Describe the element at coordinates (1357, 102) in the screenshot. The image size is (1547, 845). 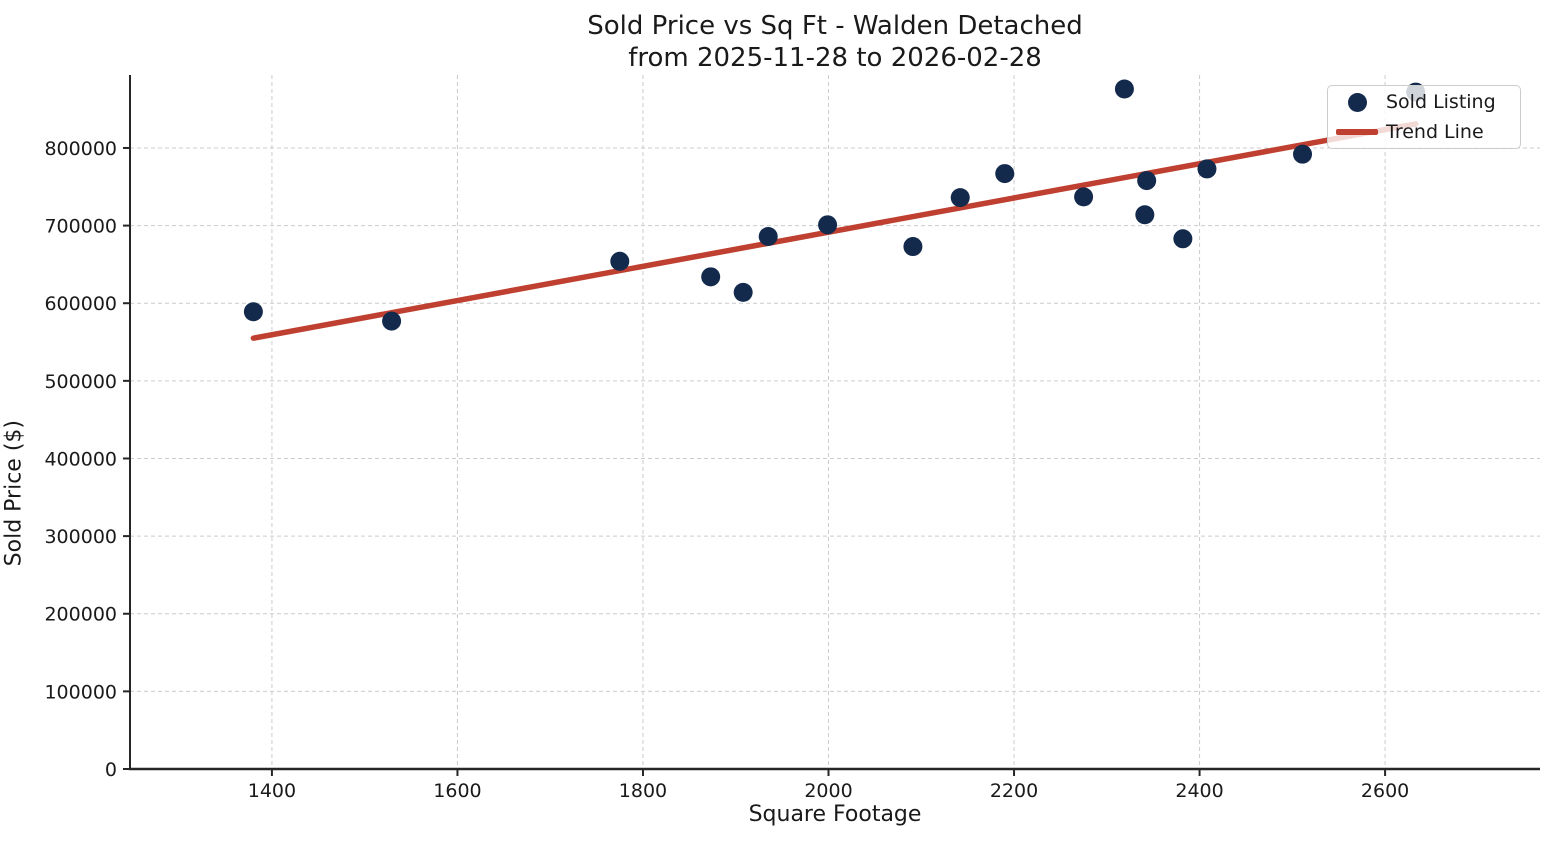
I see `sold-listing-marker-icon` at that location.